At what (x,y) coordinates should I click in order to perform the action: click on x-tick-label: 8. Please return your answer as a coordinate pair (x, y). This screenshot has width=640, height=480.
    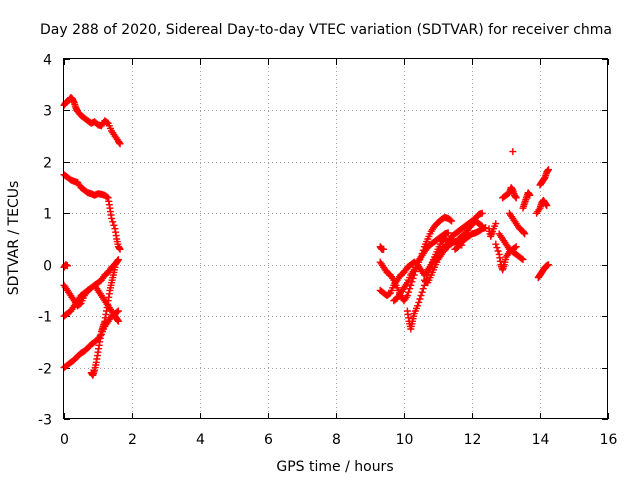
    Looking at the image, I should click on (336, 440).